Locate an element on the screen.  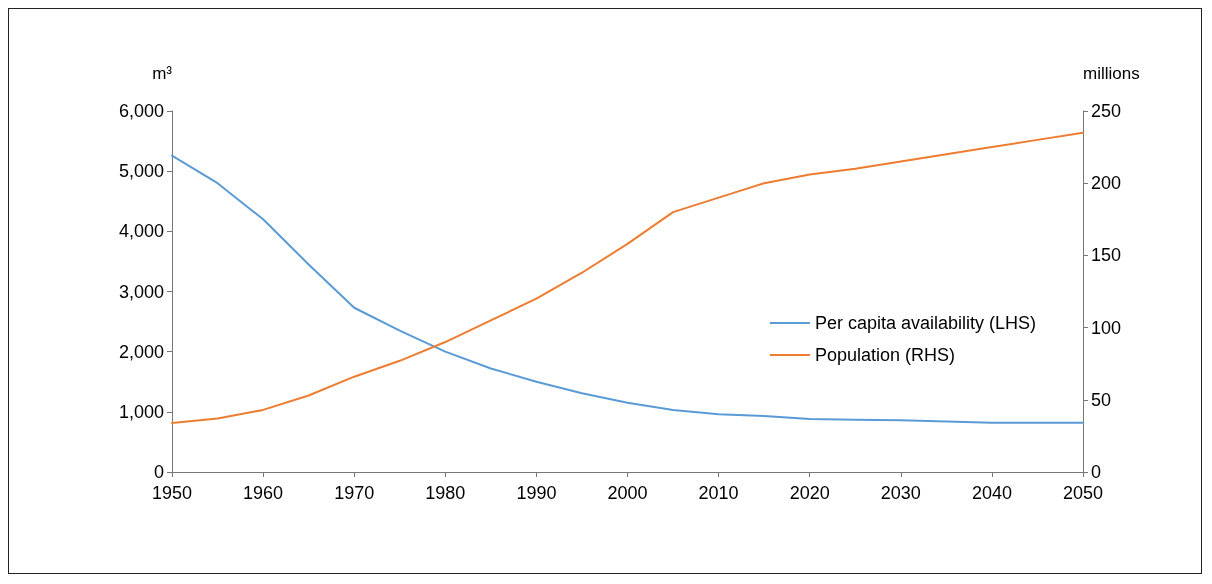
y2-tick-label: 250 is located at coordinates (1106, 111).